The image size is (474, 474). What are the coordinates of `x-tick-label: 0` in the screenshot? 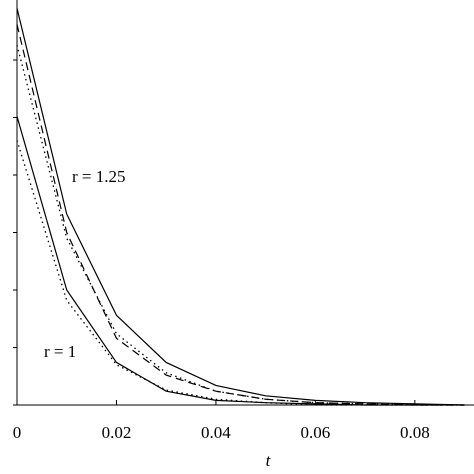 It's located at (17, 432).